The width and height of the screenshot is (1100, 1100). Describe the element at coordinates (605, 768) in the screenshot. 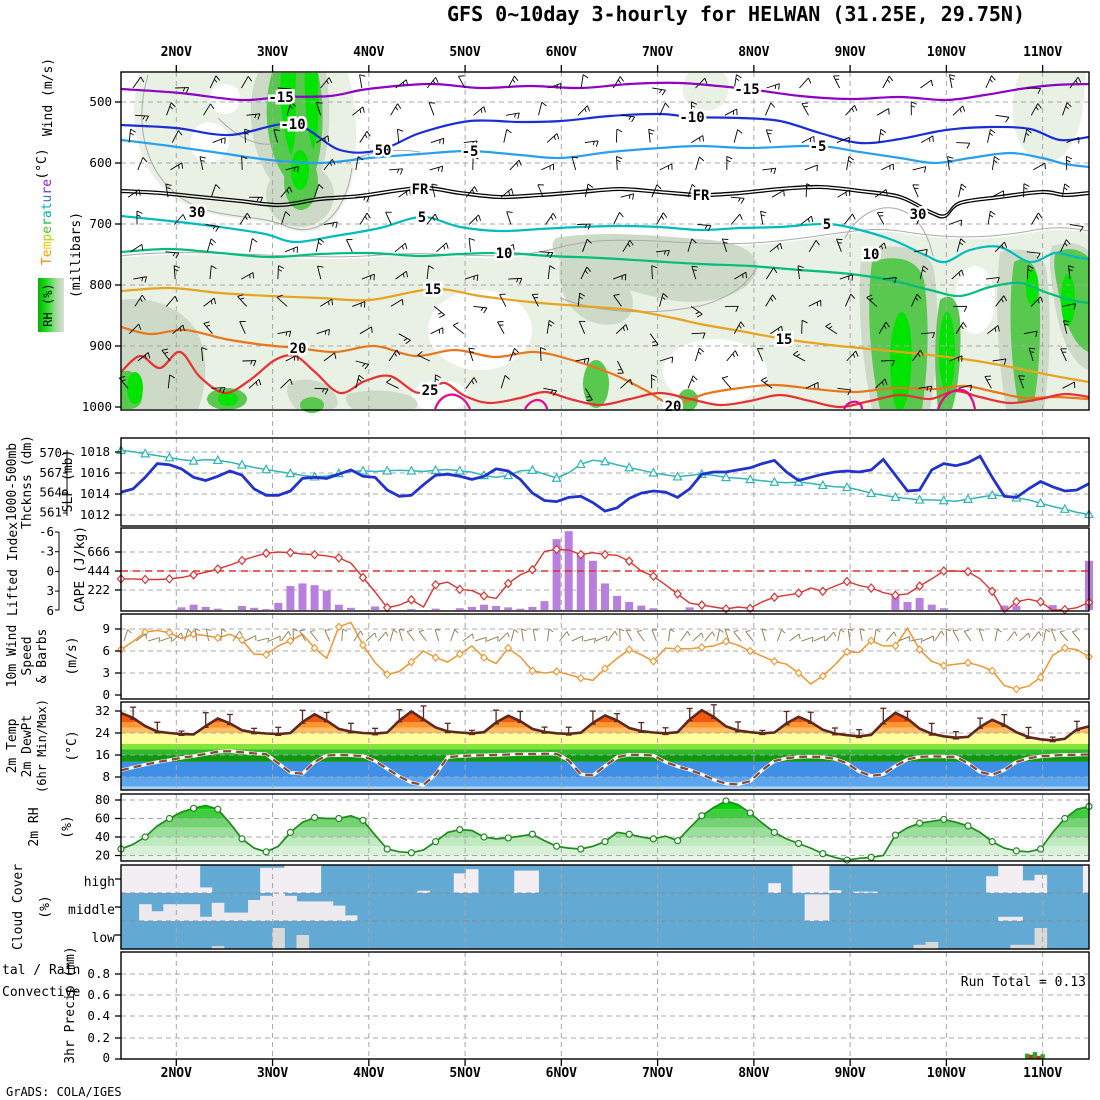

I see `dewpoint-line` at that location.